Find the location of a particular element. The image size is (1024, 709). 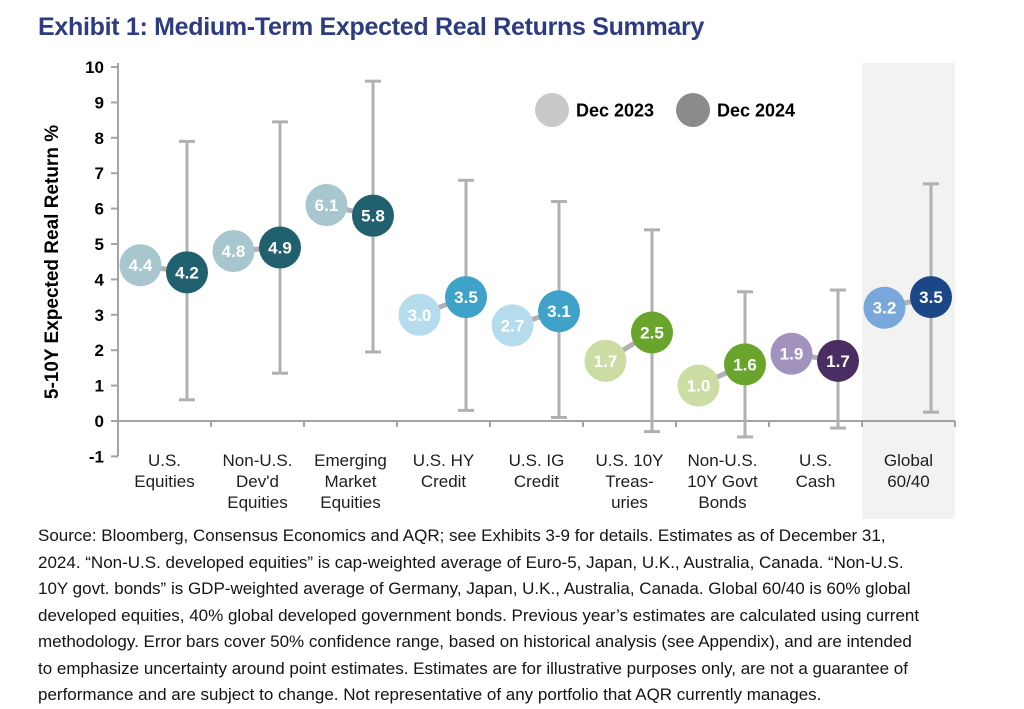

point-dec-2024-u-s-hy-credit is located at coordinates (466, 297).